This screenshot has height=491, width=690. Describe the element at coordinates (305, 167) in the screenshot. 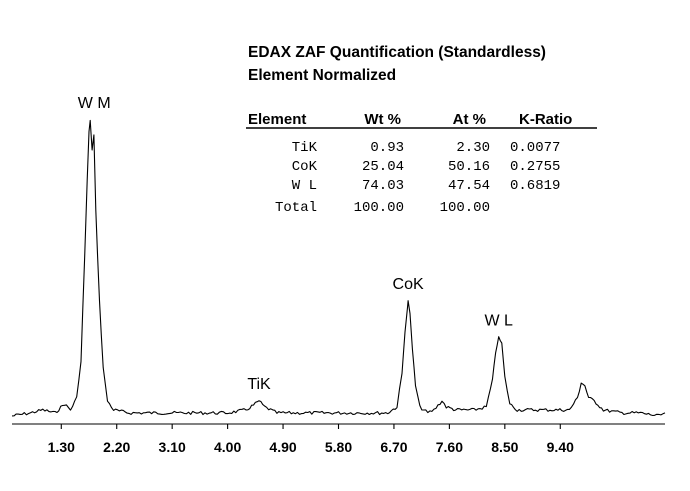

I see `row-co-element: CoK` at that location.